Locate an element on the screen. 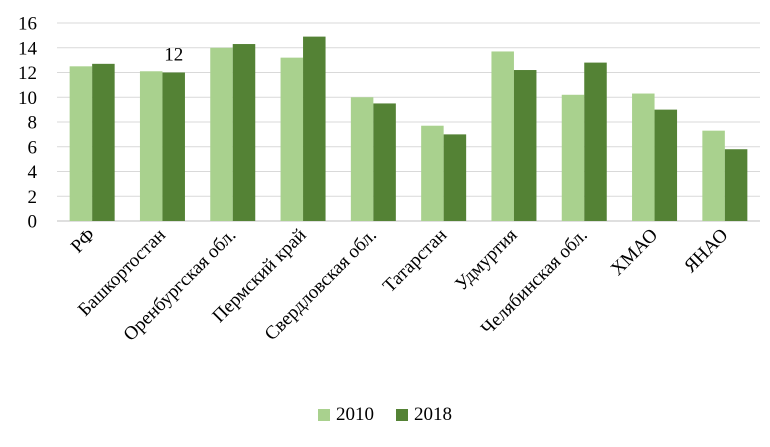  y-axis-tick-labels: 0 2 4 6 8 10 12 14 16 is located at coordinates (28, 123).